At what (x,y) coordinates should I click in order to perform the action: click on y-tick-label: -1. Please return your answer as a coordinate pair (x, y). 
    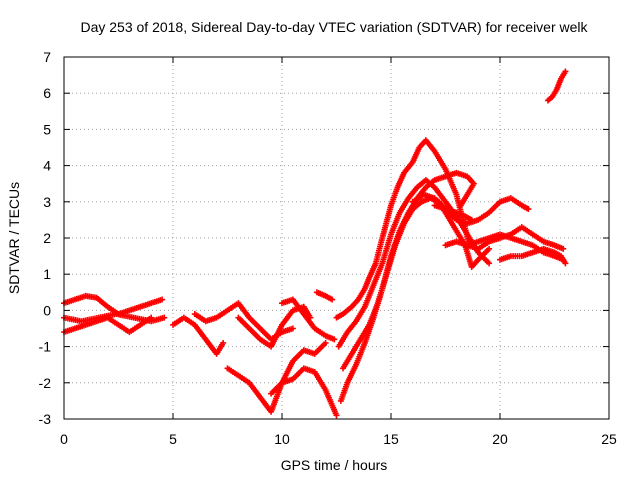
    Looking at the image, I should click on (45, 347).